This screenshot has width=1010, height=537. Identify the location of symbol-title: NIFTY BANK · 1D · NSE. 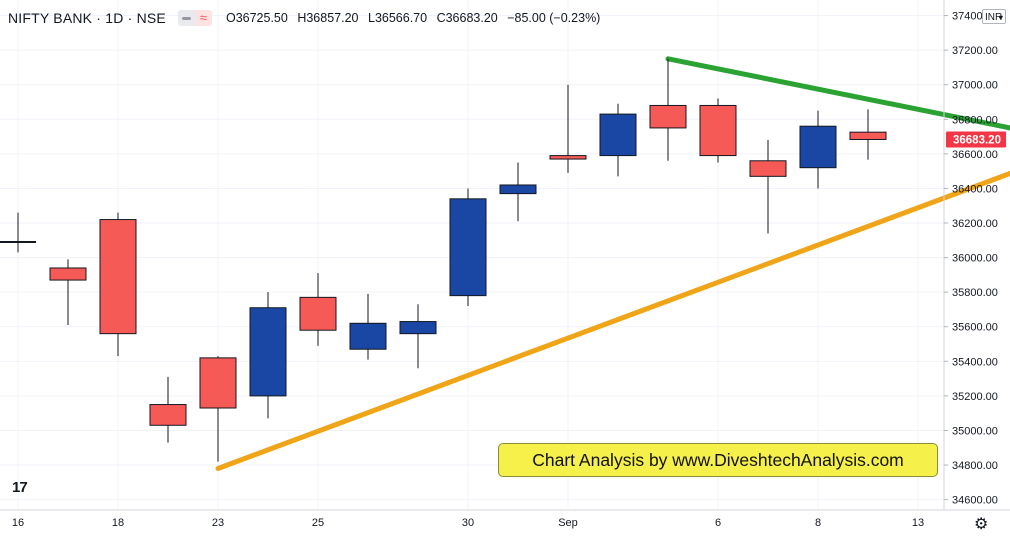
(87, 18).